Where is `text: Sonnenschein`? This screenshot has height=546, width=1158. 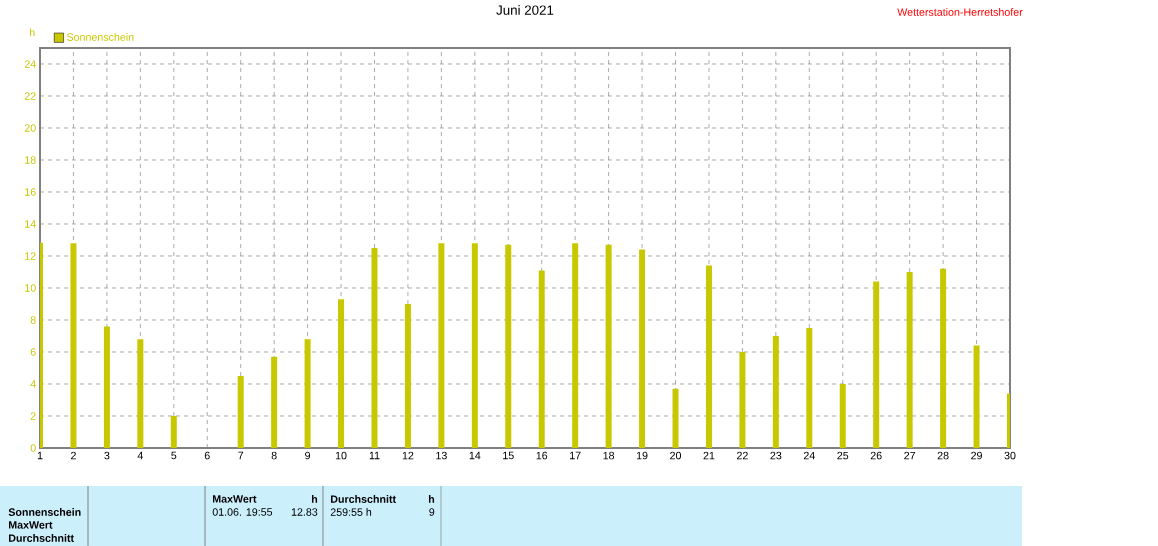
text: Sonnenschein is located at coordinates (44, 512).